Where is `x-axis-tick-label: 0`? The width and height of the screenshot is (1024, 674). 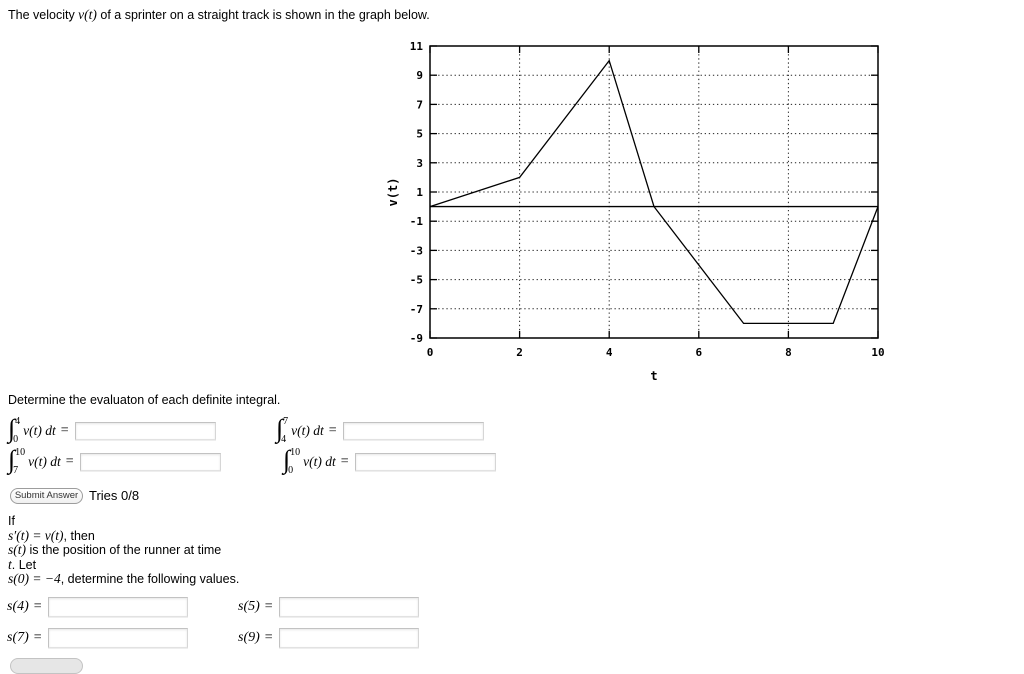 x-axis-tick-label: 0 is located at coordinates (430, 352).